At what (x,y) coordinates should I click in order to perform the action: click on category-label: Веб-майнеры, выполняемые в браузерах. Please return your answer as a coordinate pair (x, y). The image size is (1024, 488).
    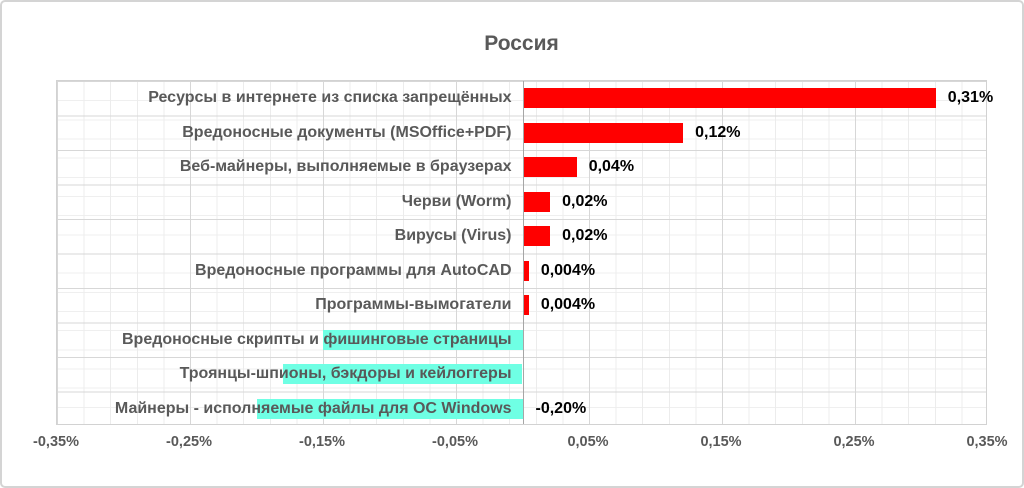
    Looking at the image, I should click on (345, 166).